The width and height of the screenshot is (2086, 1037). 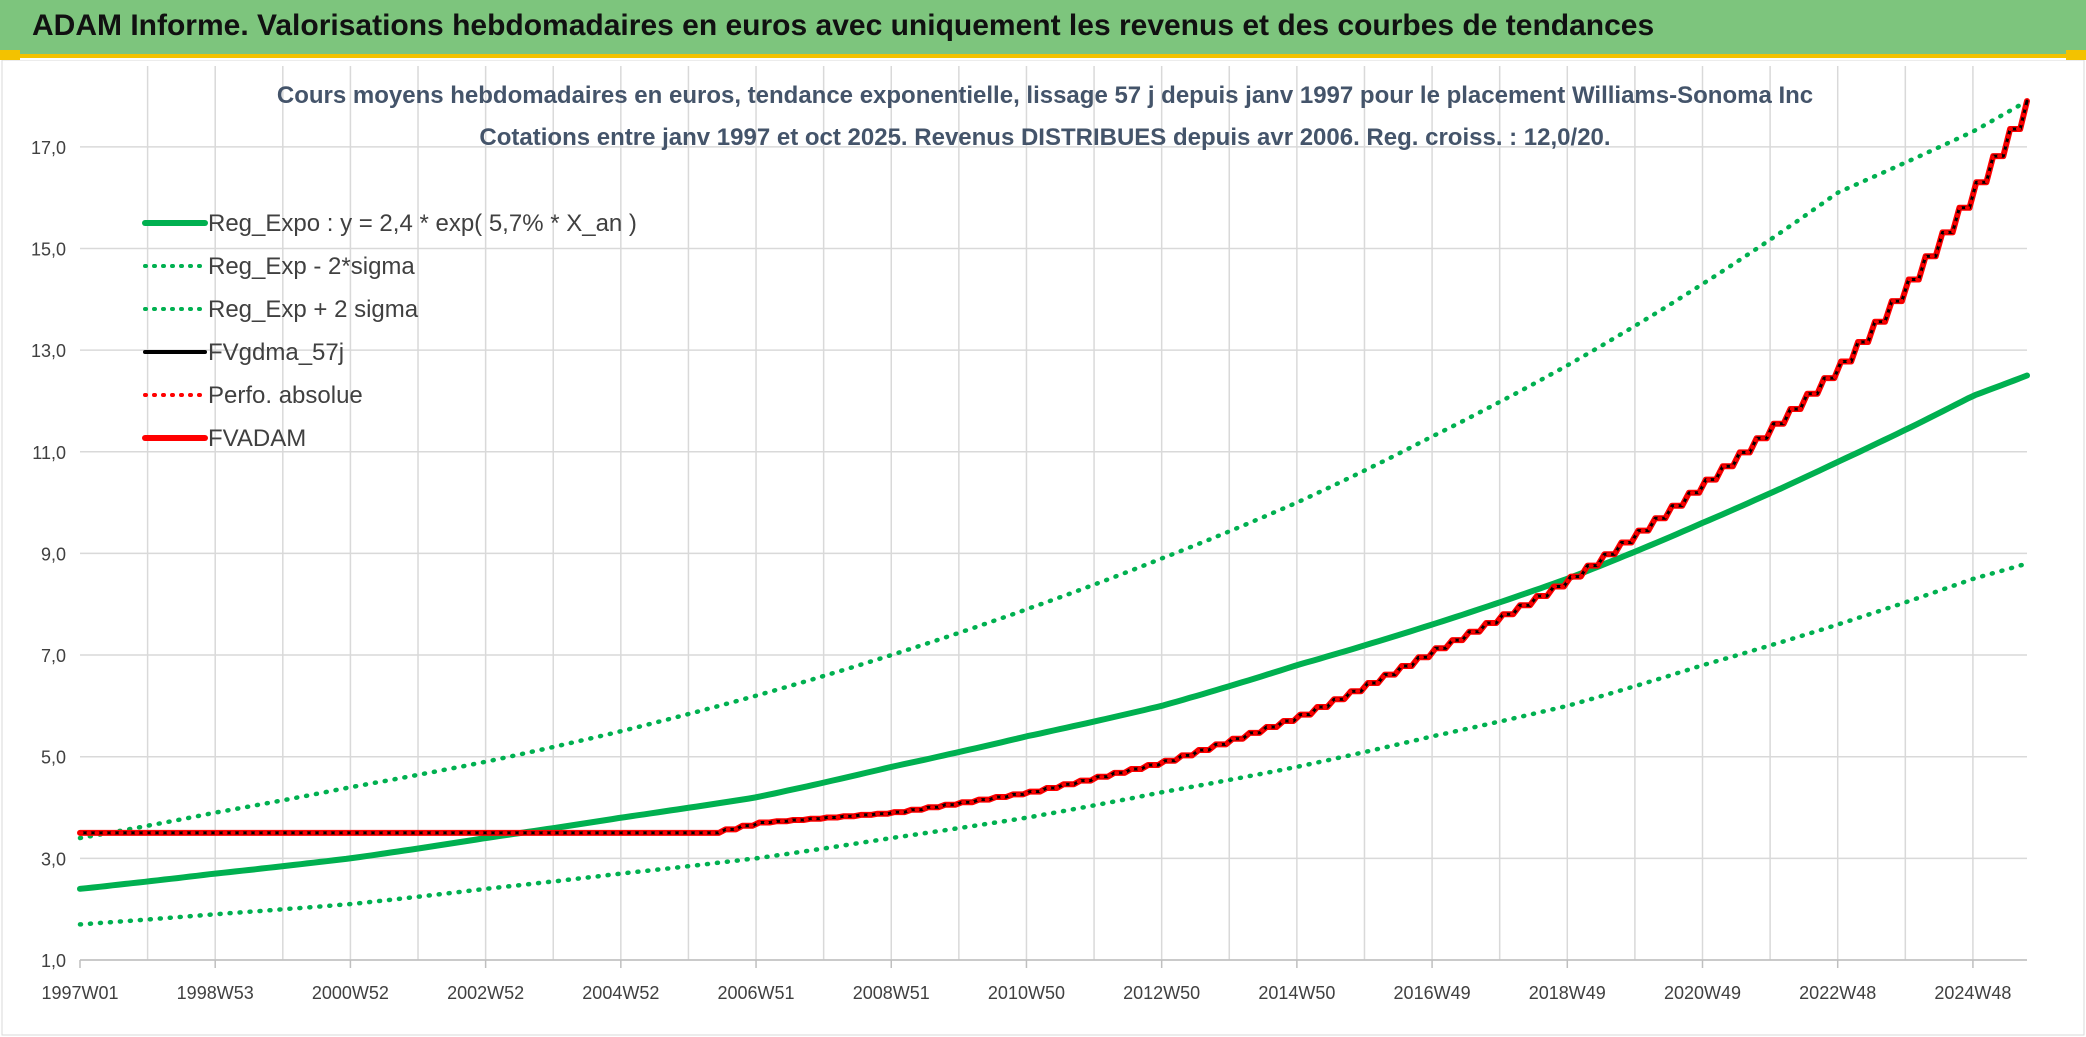 What do you see at coordinates (756, 993) in the screenshot?
I see `x-tick-label: 2006W51` at bounding box center [756, 993].